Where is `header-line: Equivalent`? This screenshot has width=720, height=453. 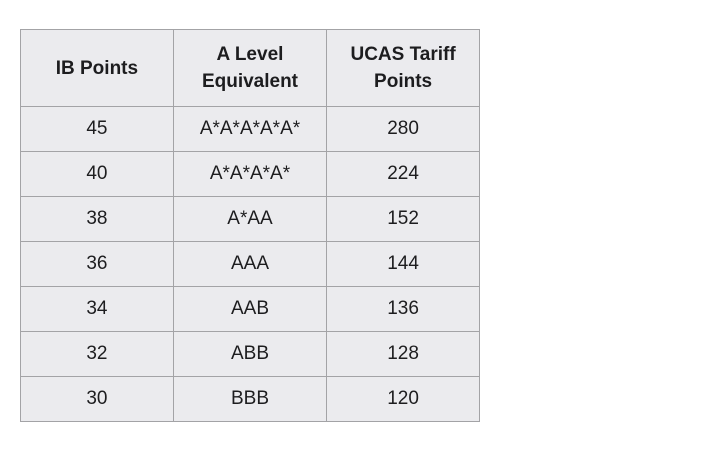
header-line: Equivalent is located at coordinates (250, 81).